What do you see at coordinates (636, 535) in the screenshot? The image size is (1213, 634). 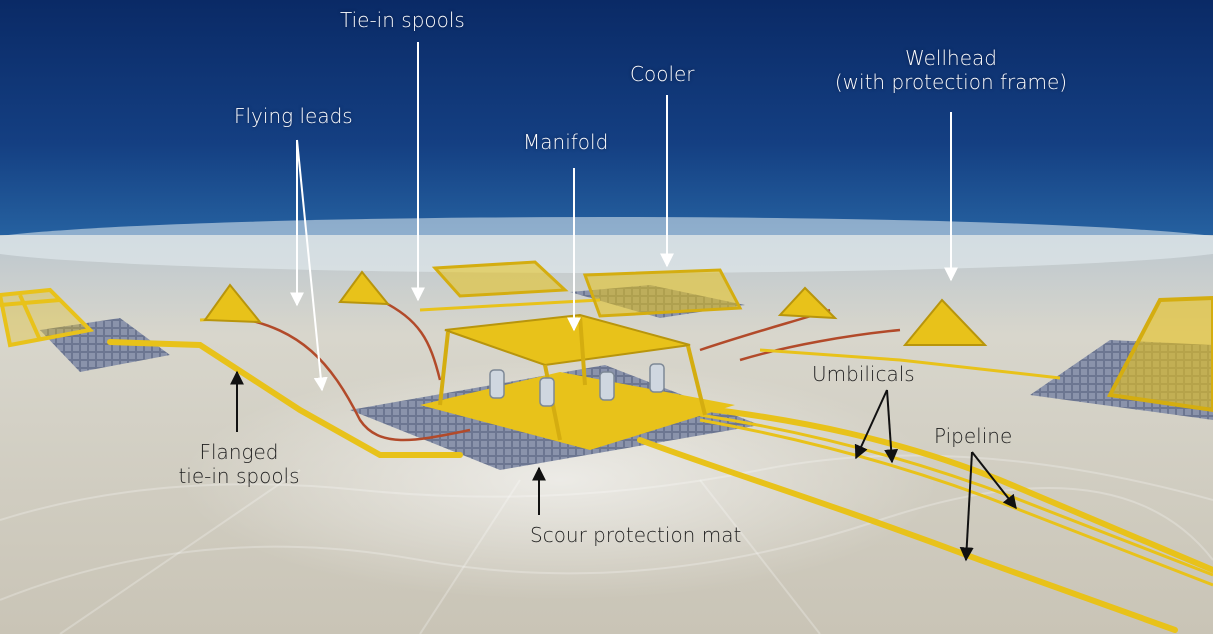 I see `label-scour-protection-mat: Scour protection mat` at bounding box center [636, 535].